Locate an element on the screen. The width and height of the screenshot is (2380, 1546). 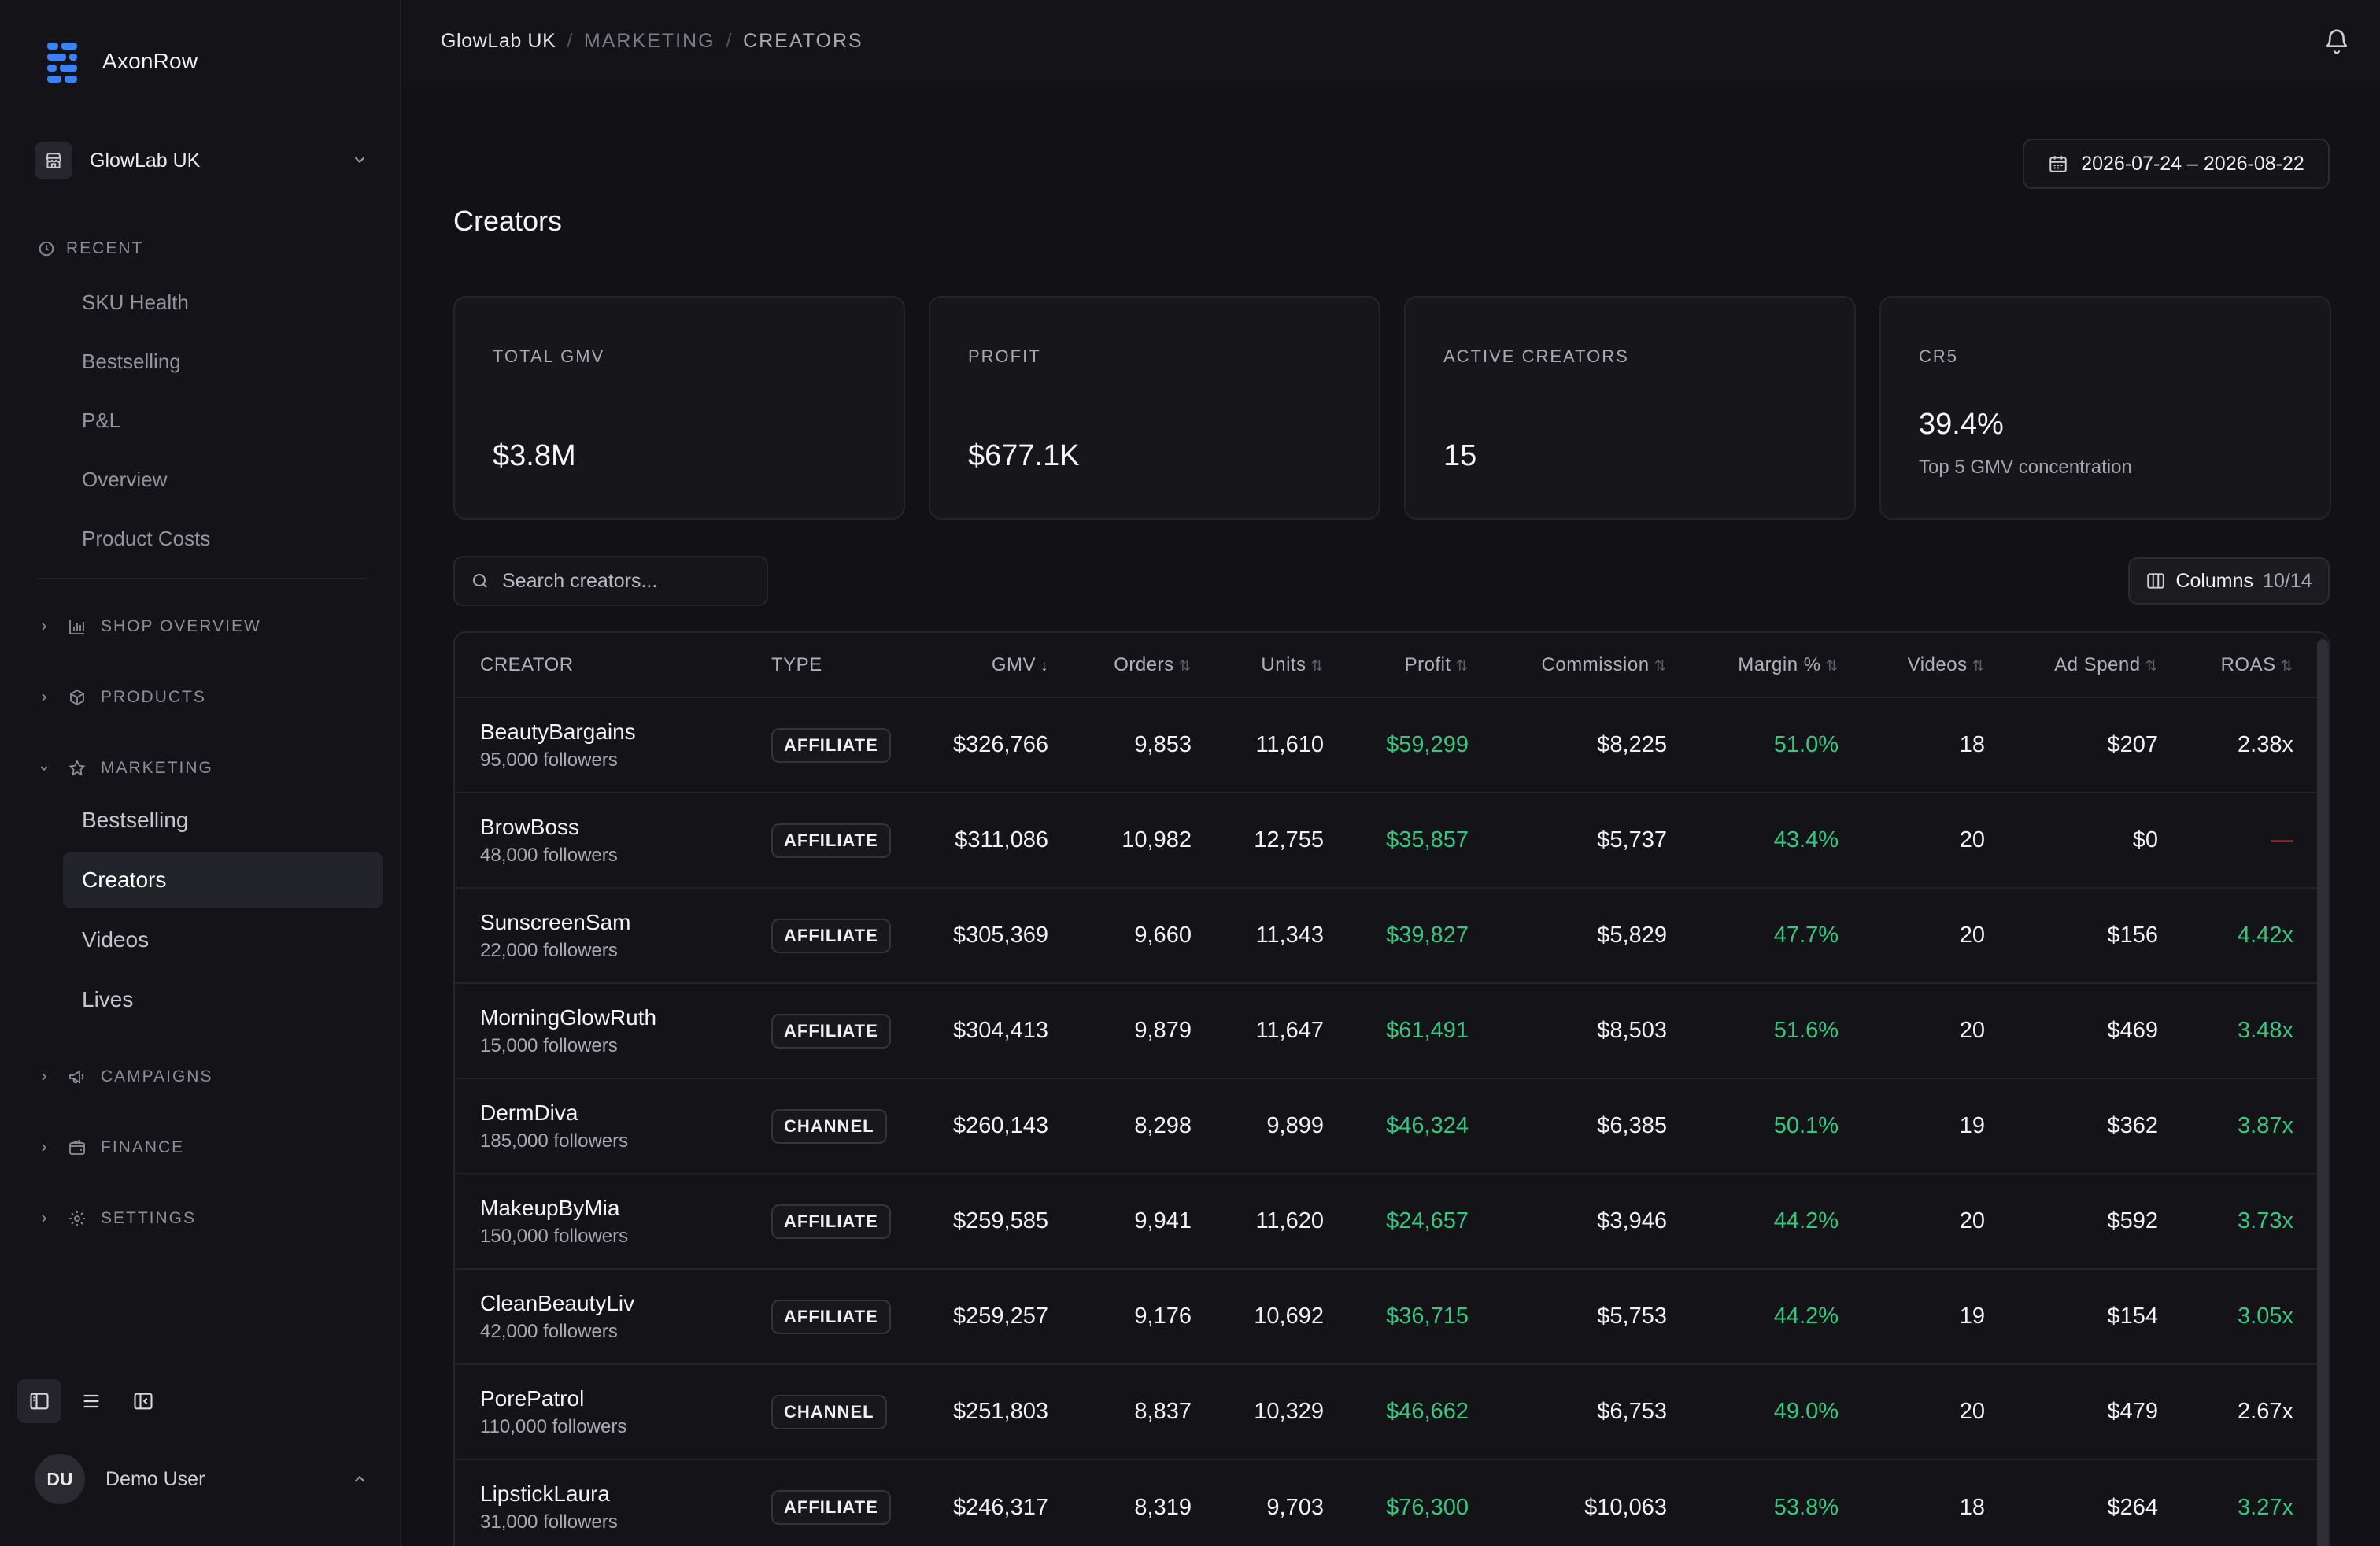
creator-followers: 110,000 followers is located at coordinates (553, 1426).